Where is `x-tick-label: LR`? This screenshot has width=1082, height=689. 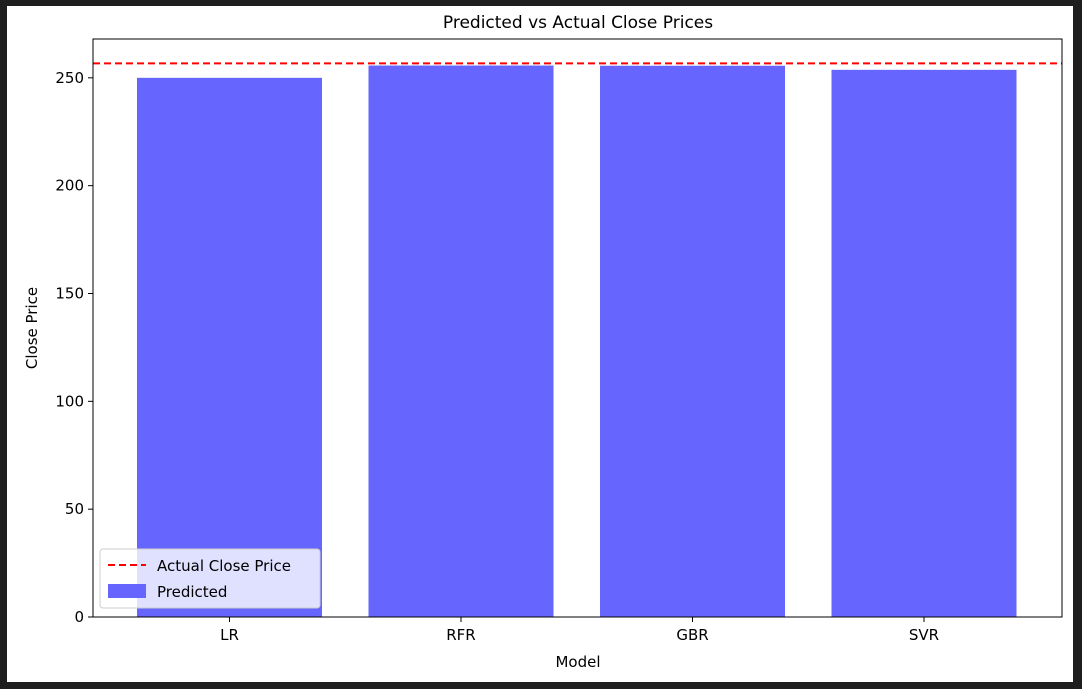
x-tick-label: LR is located at coordinates (229, 635).